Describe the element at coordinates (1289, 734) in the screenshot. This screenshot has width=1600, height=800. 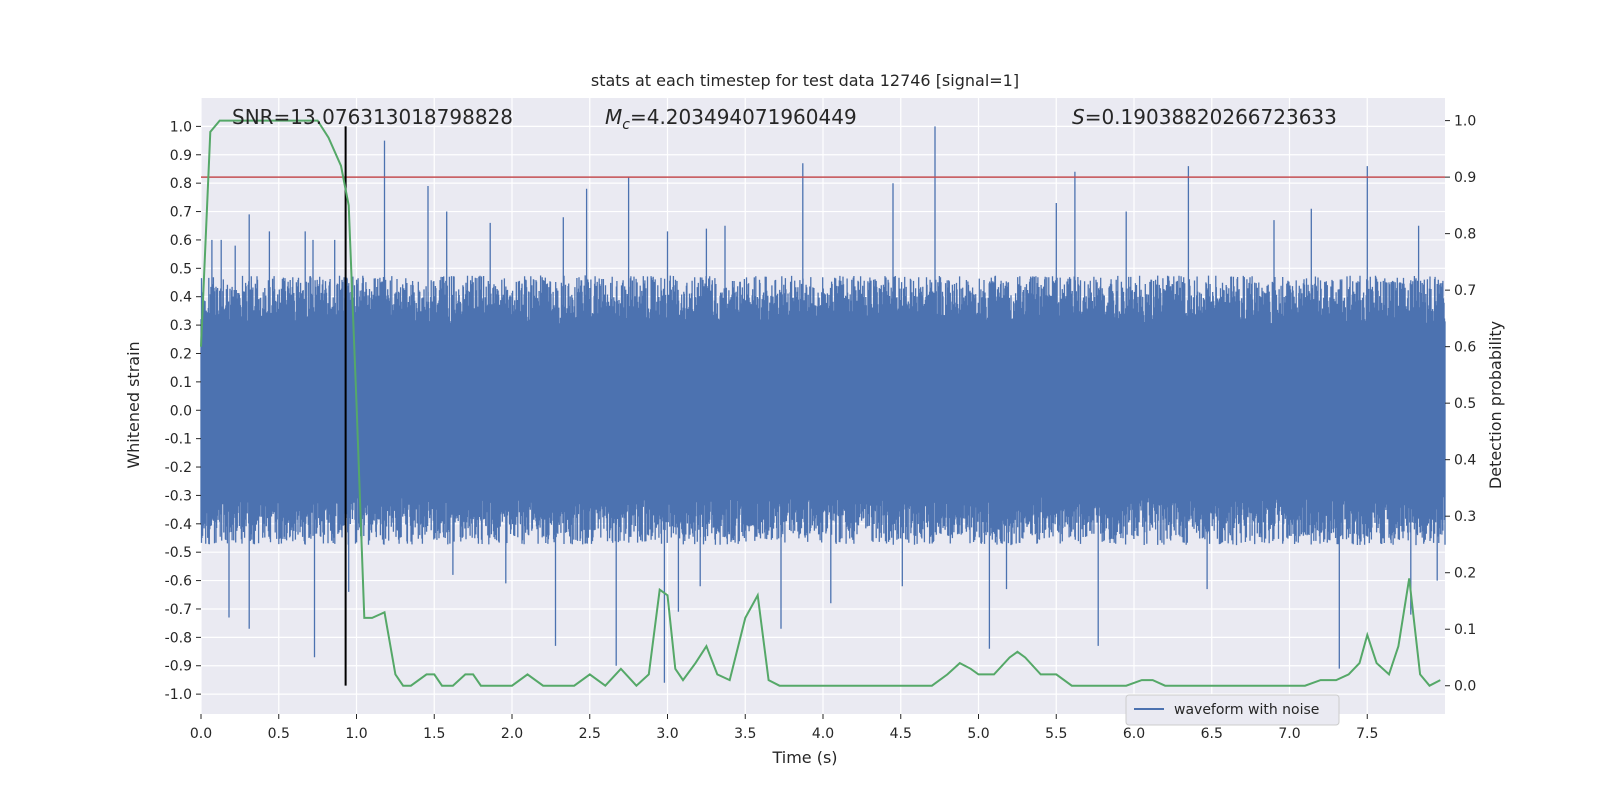
I see `x-tick-label: 7.0` at that location.